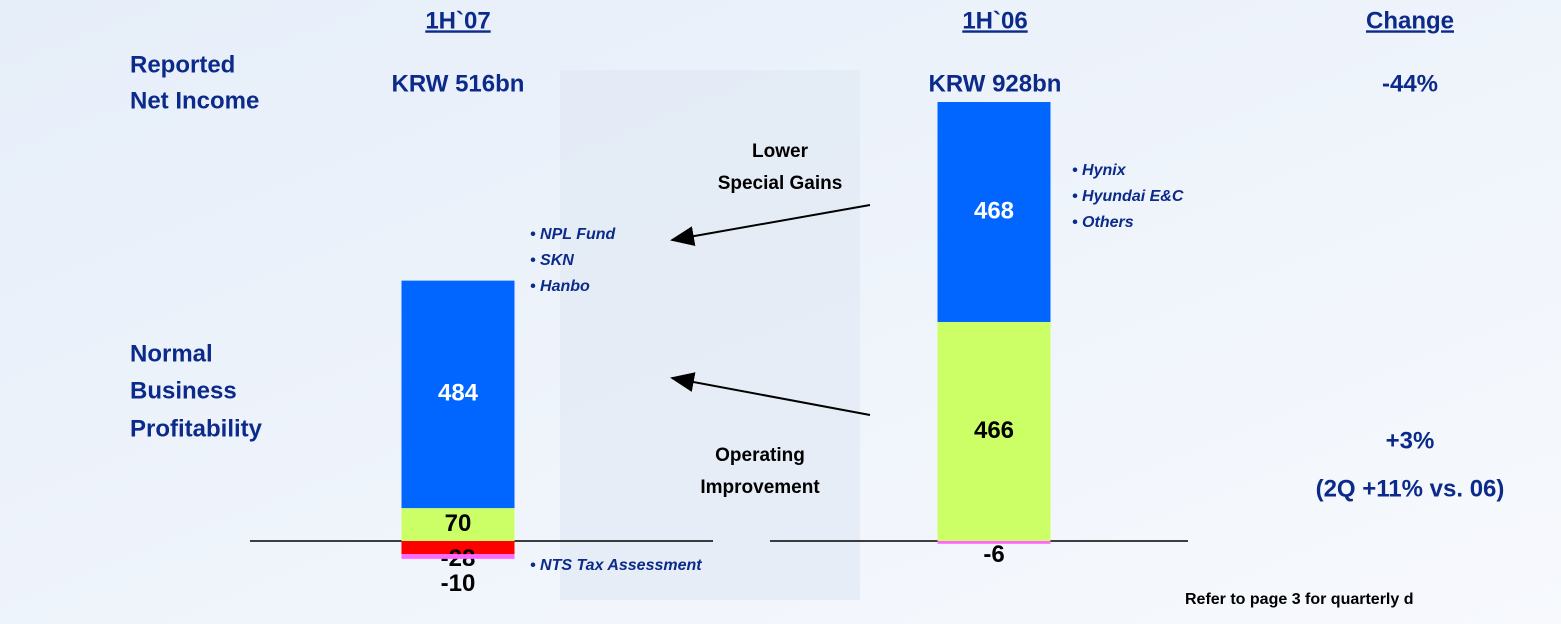 This screenshot has height=624, width=1561. Describe the element at coordinates (780, 151) in the screenshot. I see `arrow-label: Lower` at that location.